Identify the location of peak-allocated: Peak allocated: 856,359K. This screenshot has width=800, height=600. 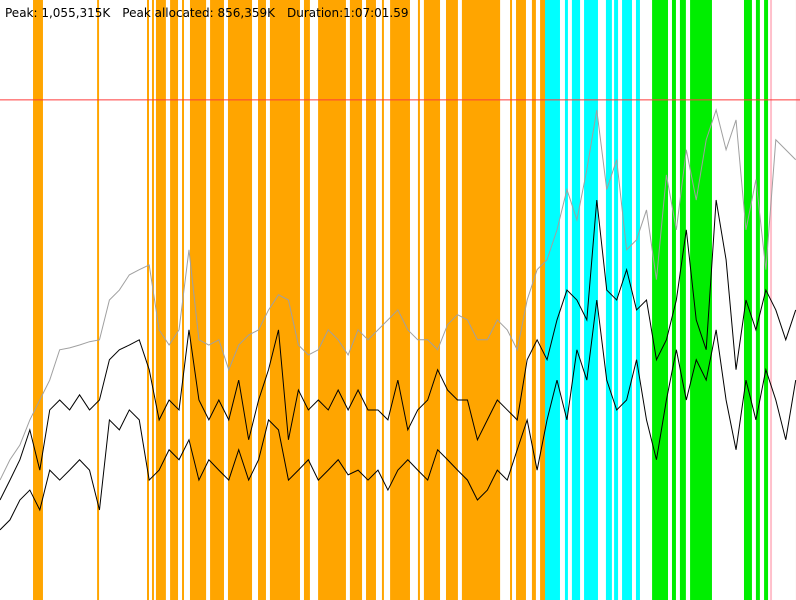
(199, 13).